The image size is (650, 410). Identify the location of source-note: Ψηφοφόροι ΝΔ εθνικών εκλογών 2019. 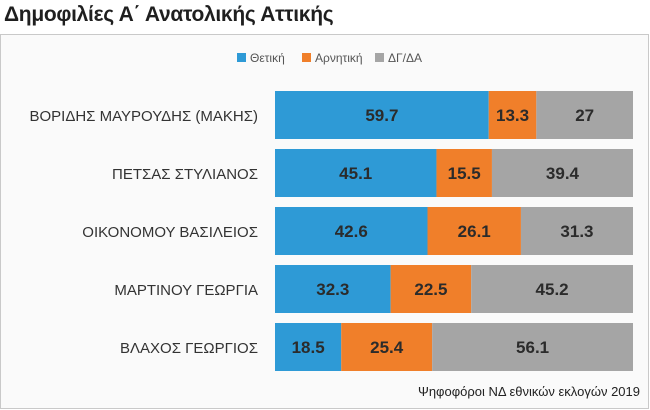
(528, 391).